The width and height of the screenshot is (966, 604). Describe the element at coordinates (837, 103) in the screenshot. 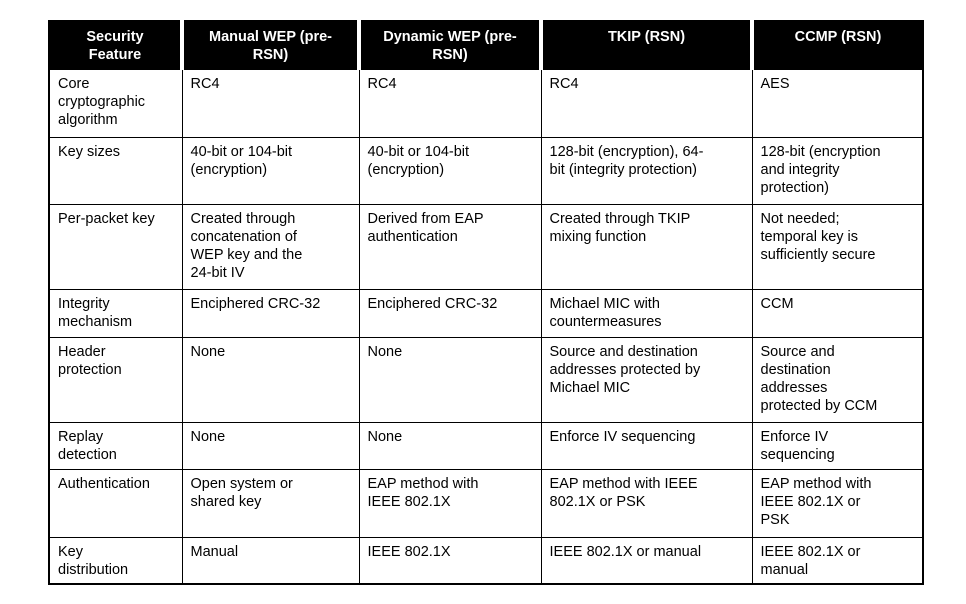

I see `table-cell: AES` at that location.